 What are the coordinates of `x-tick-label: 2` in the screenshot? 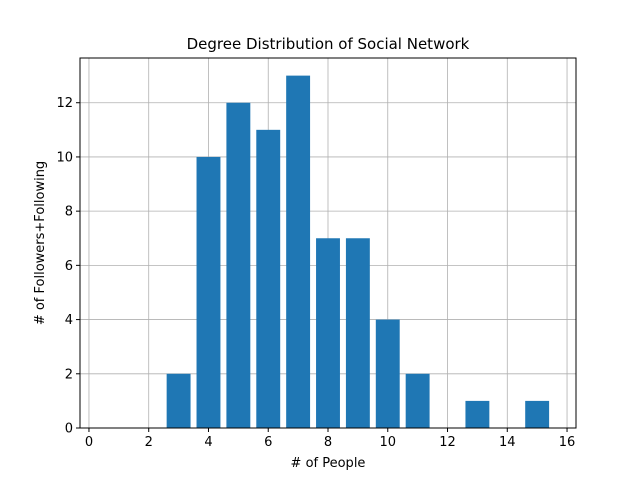 It's located at (149, 442).